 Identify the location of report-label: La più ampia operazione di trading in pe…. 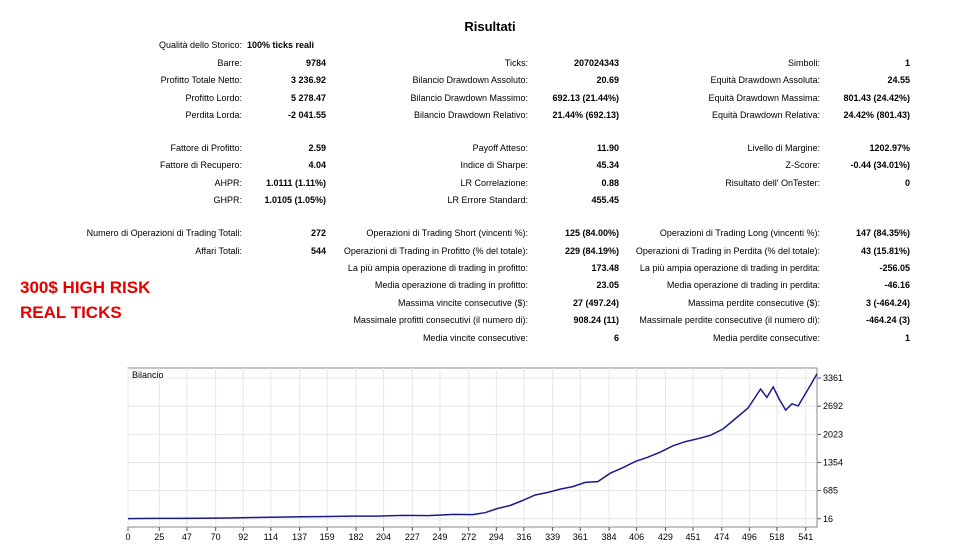
(729, 268).